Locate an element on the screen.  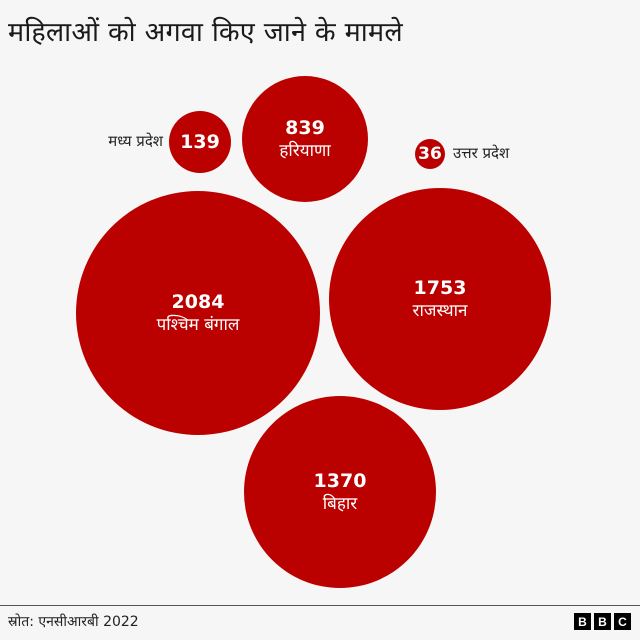
bubble-value: 36 is located at coordinates (430, 154).